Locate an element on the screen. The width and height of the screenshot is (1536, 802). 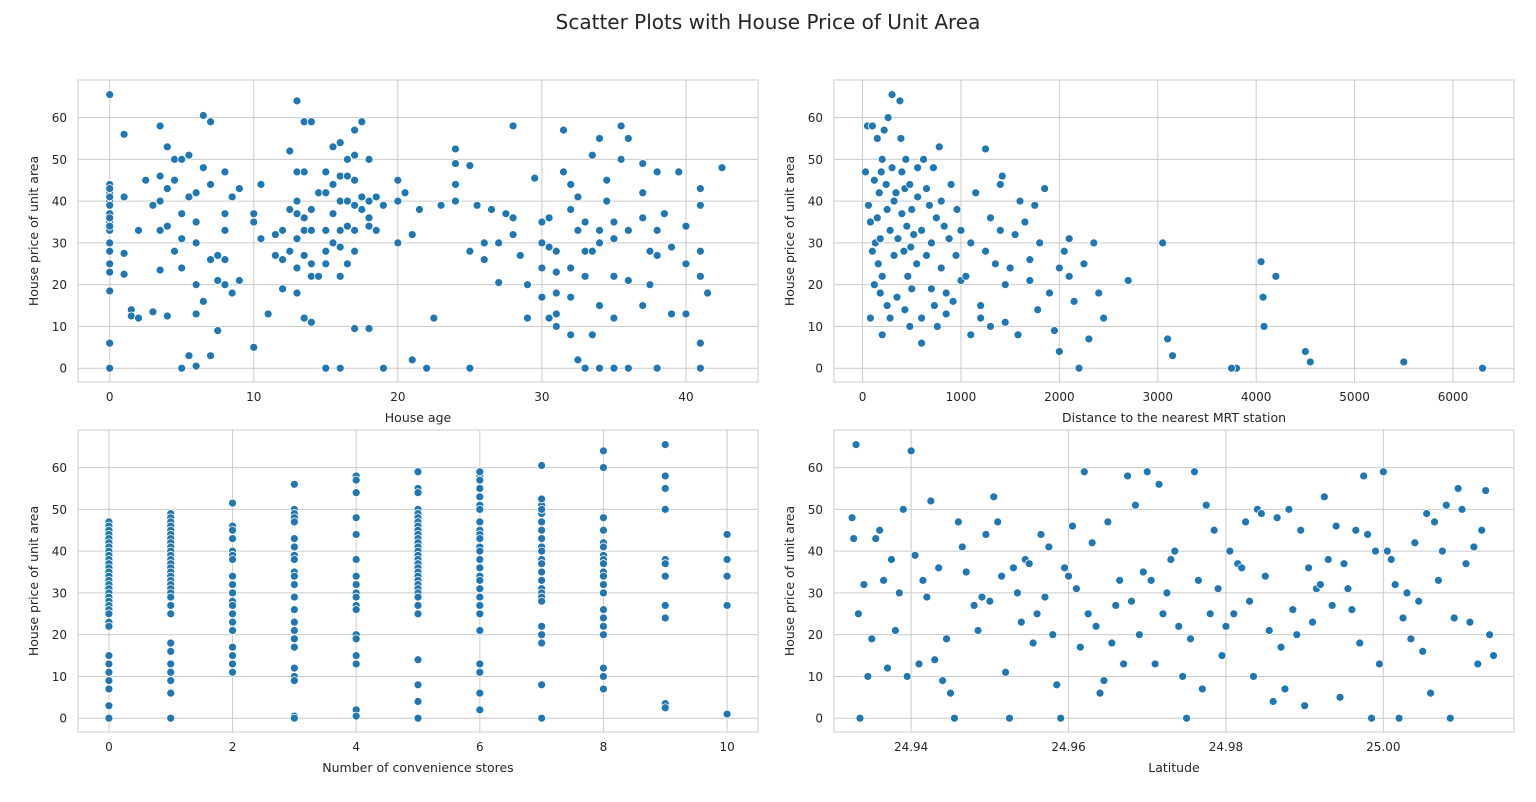
x-tick-label: 10 is located at coordinates (726, 747).